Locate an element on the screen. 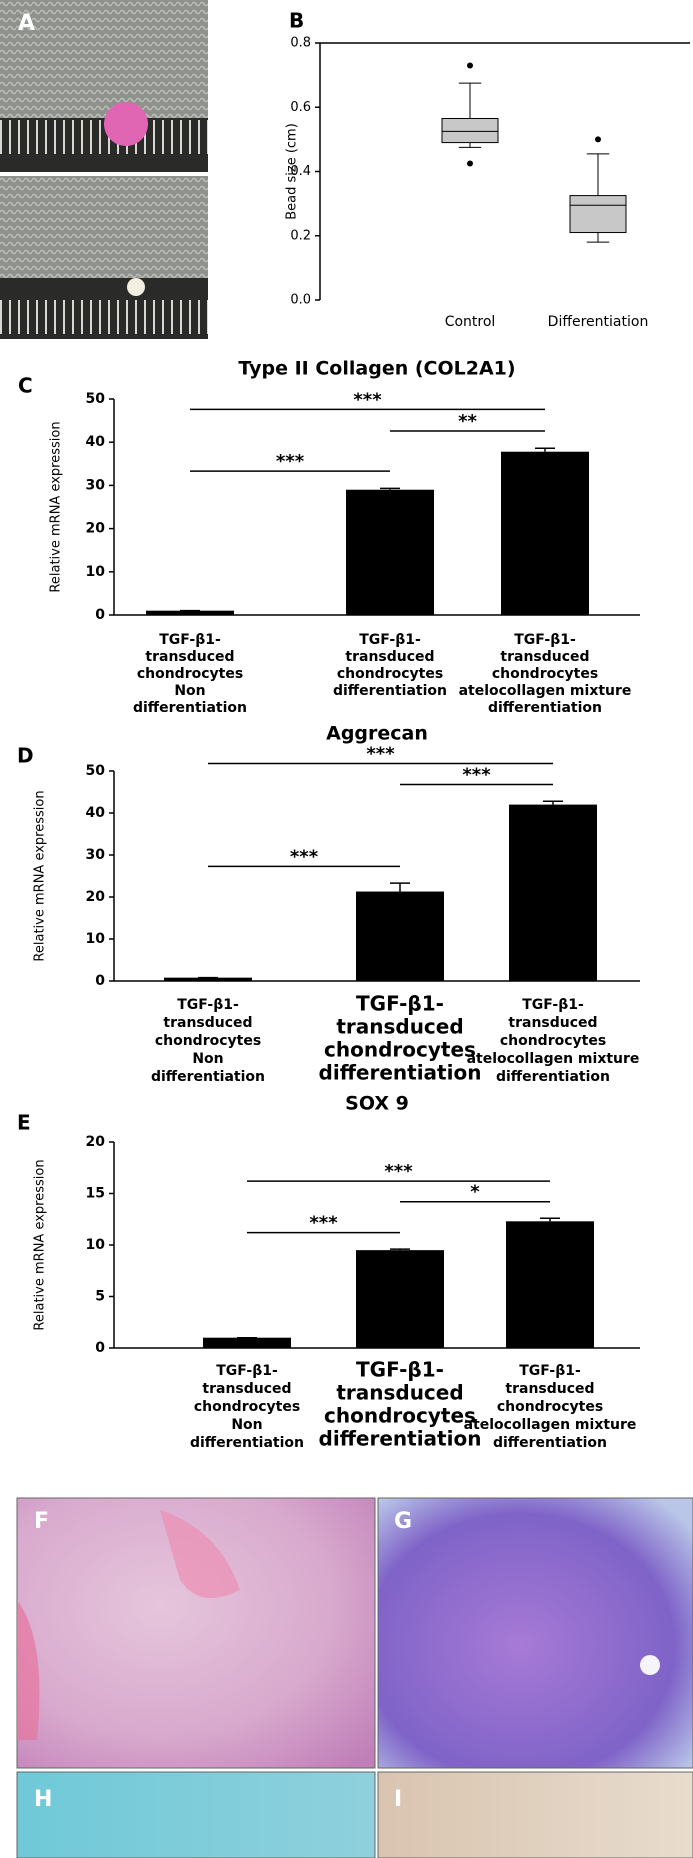 This screenshot has height=1858, width=693. significance-label: * is located at coordinates (475, 1192).